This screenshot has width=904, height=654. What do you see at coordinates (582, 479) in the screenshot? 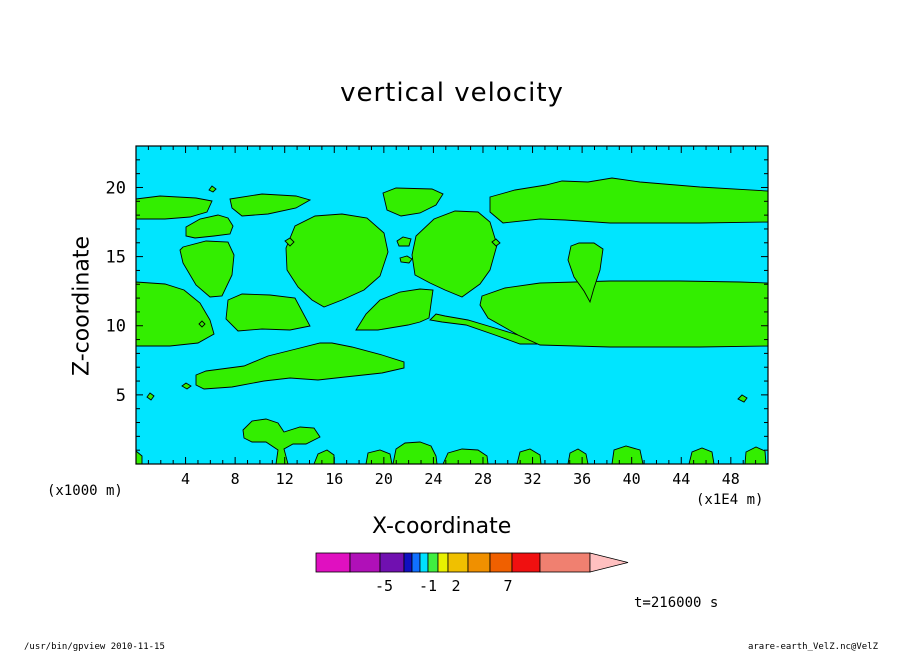
I see `x-tick-label: 36` at bounding box center [582, 479].